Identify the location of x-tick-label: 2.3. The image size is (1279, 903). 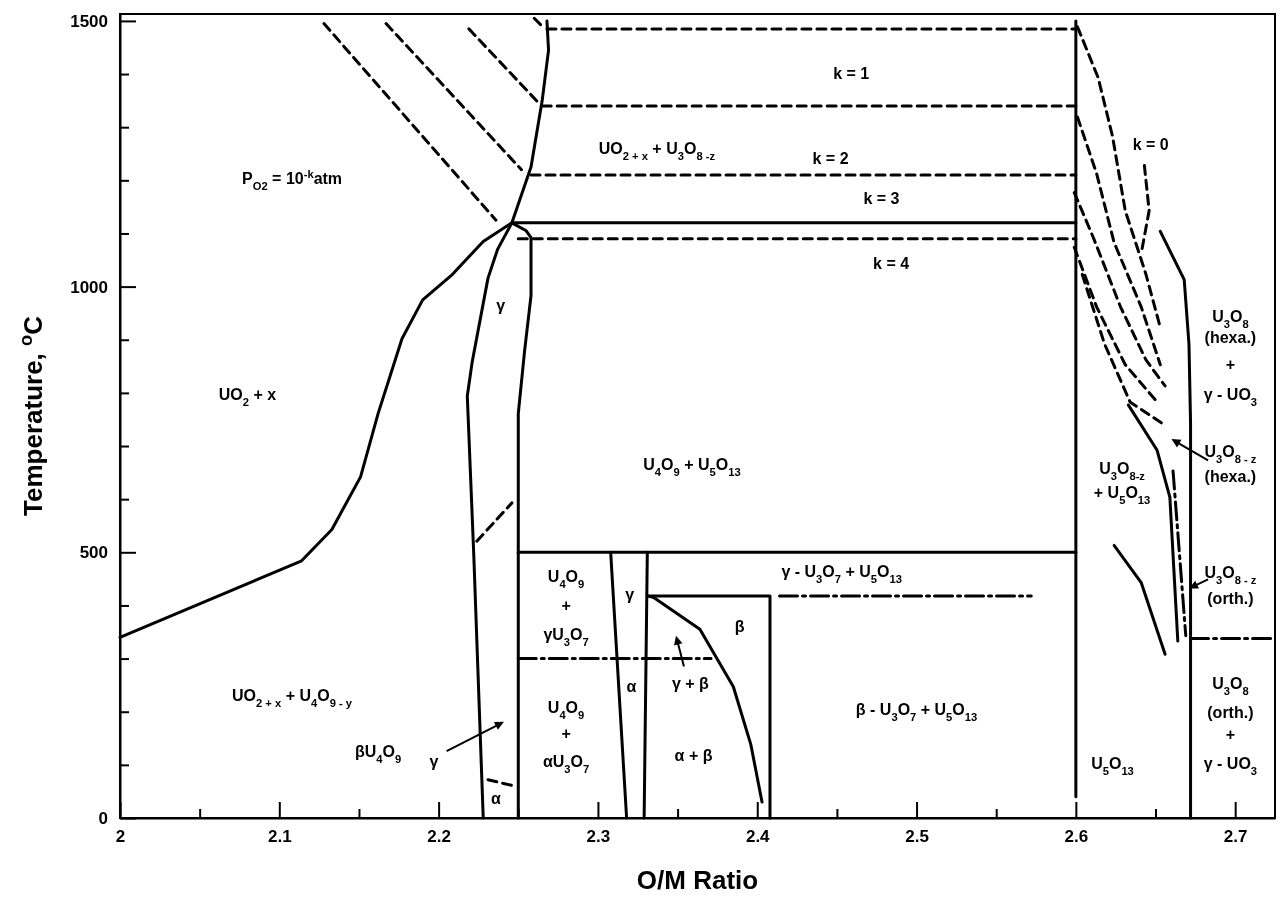
(598, 837).